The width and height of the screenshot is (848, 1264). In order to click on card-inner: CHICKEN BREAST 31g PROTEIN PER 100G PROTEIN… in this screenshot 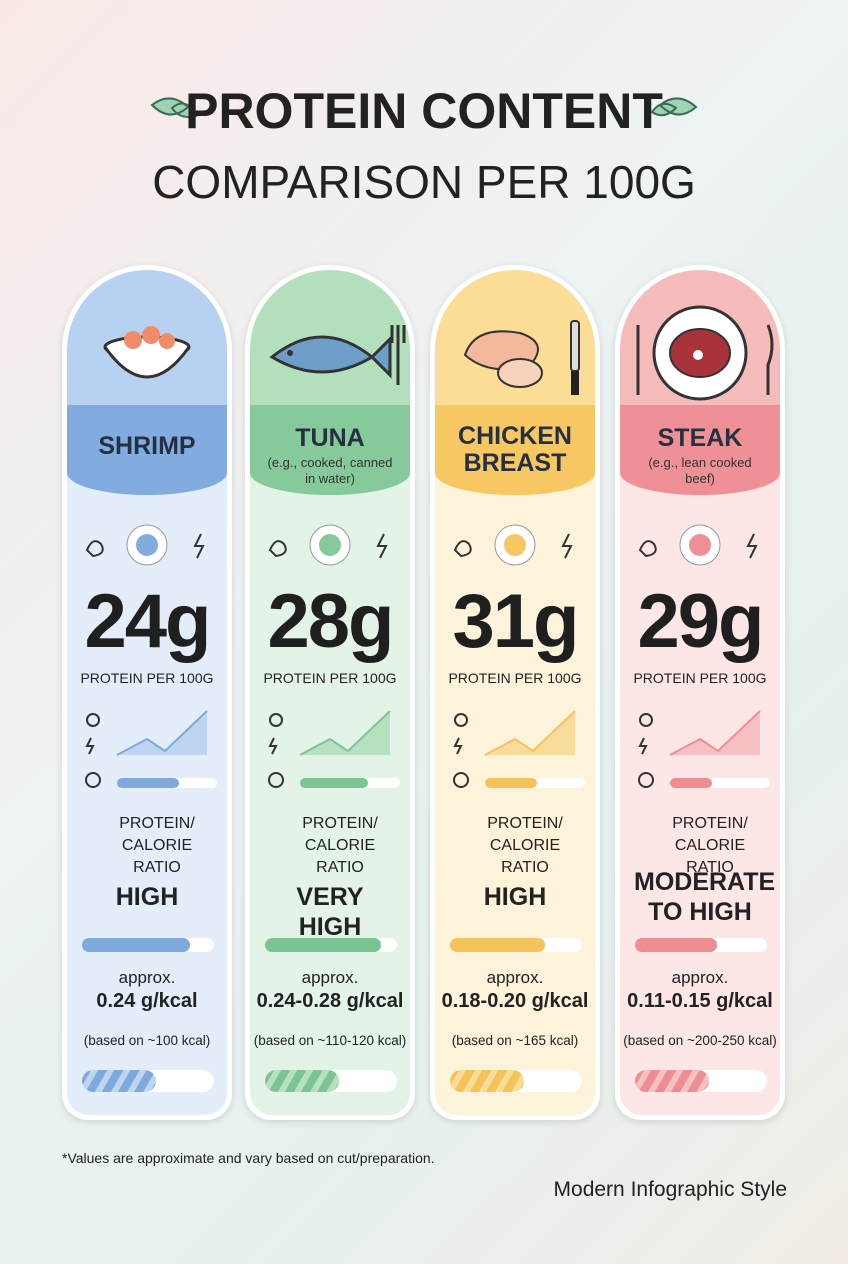, I will do `click(515, 692)`.